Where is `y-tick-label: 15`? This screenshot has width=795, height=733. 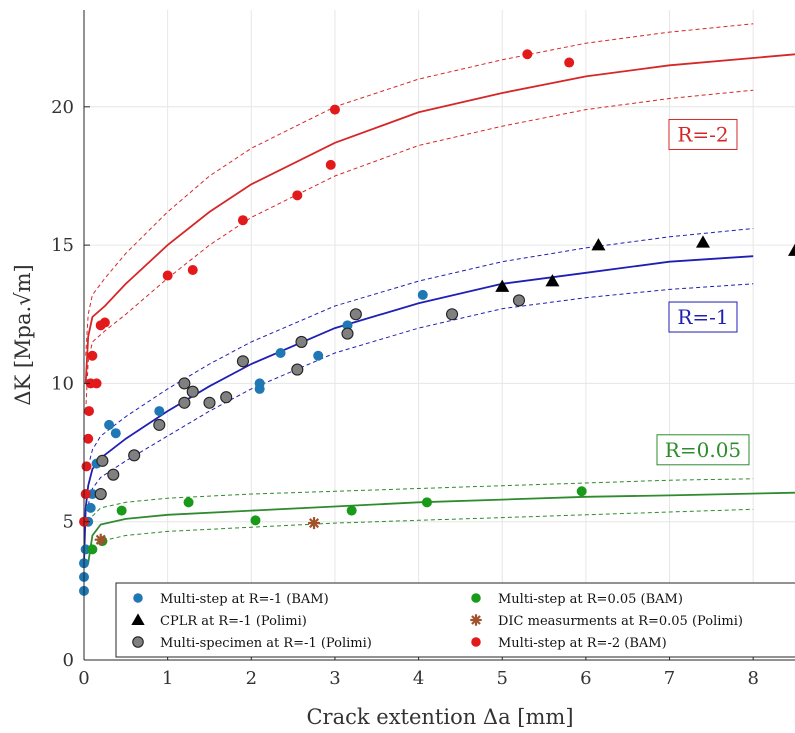
y-tick-label: 15 is located at coordinates (62, 245).